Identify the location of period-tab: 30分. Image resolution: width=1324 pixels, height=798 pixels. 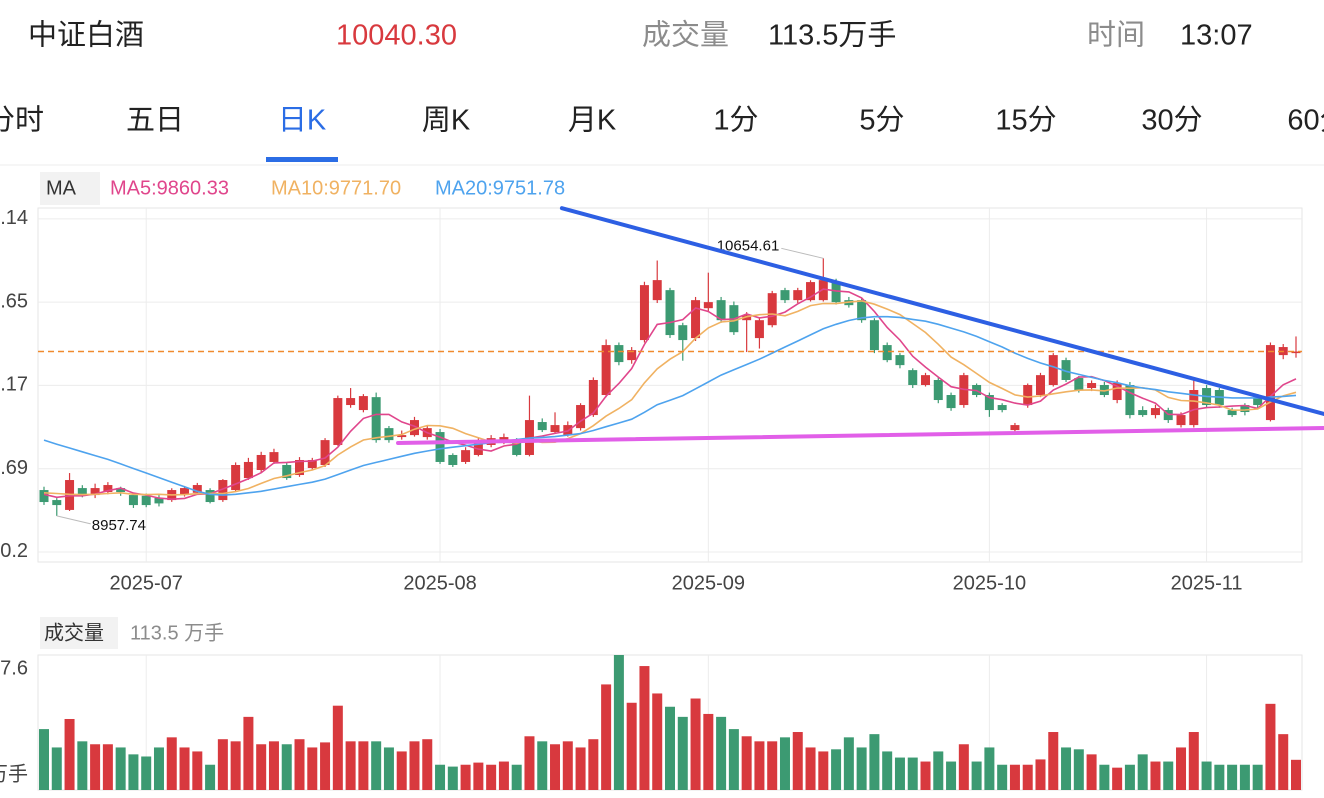
(1171, 121).